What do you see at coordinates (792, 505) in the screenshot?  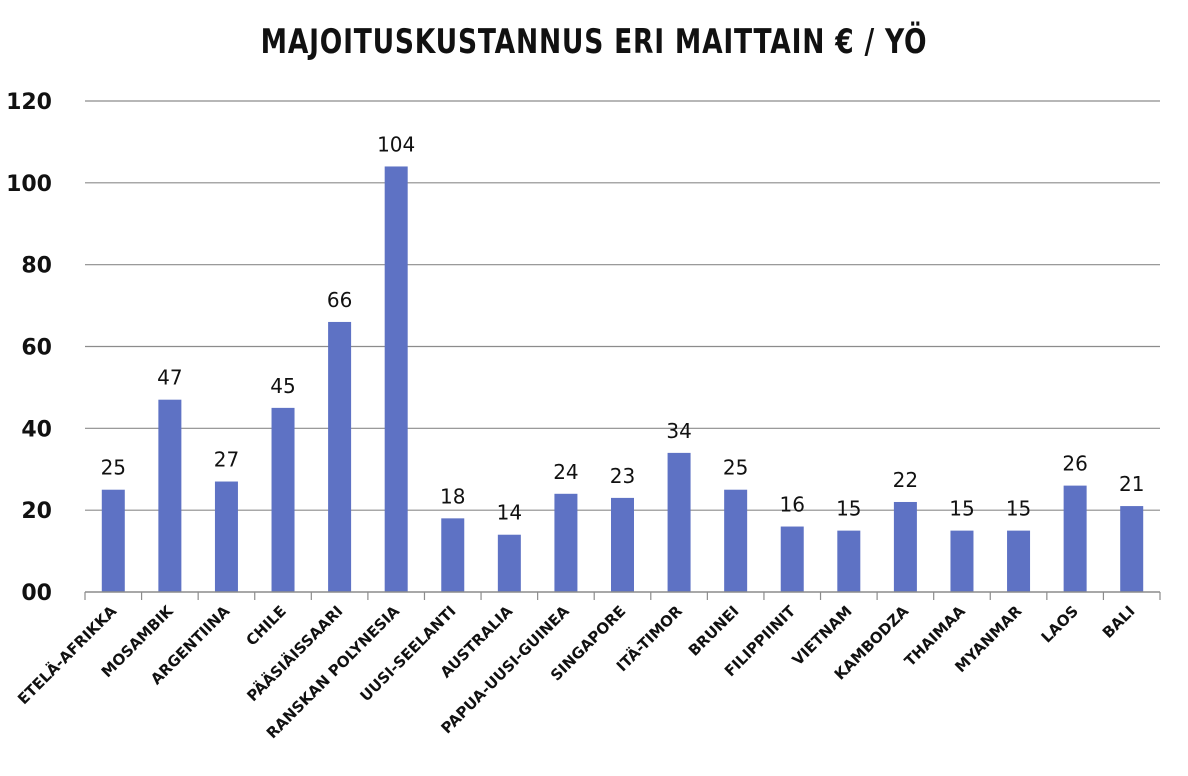 I see `data-label: 16` at bounding box center [792, 505].